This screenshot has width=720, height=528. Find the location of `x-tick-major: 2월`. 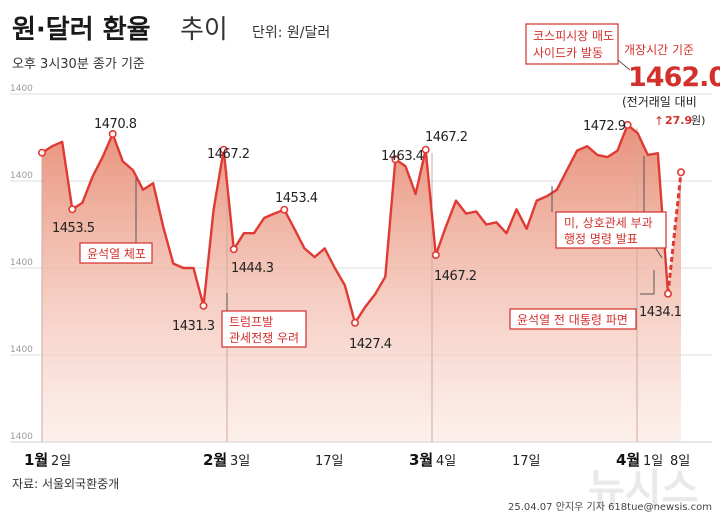

x-tick-major: 2월 is located at coordinates (215, 460).